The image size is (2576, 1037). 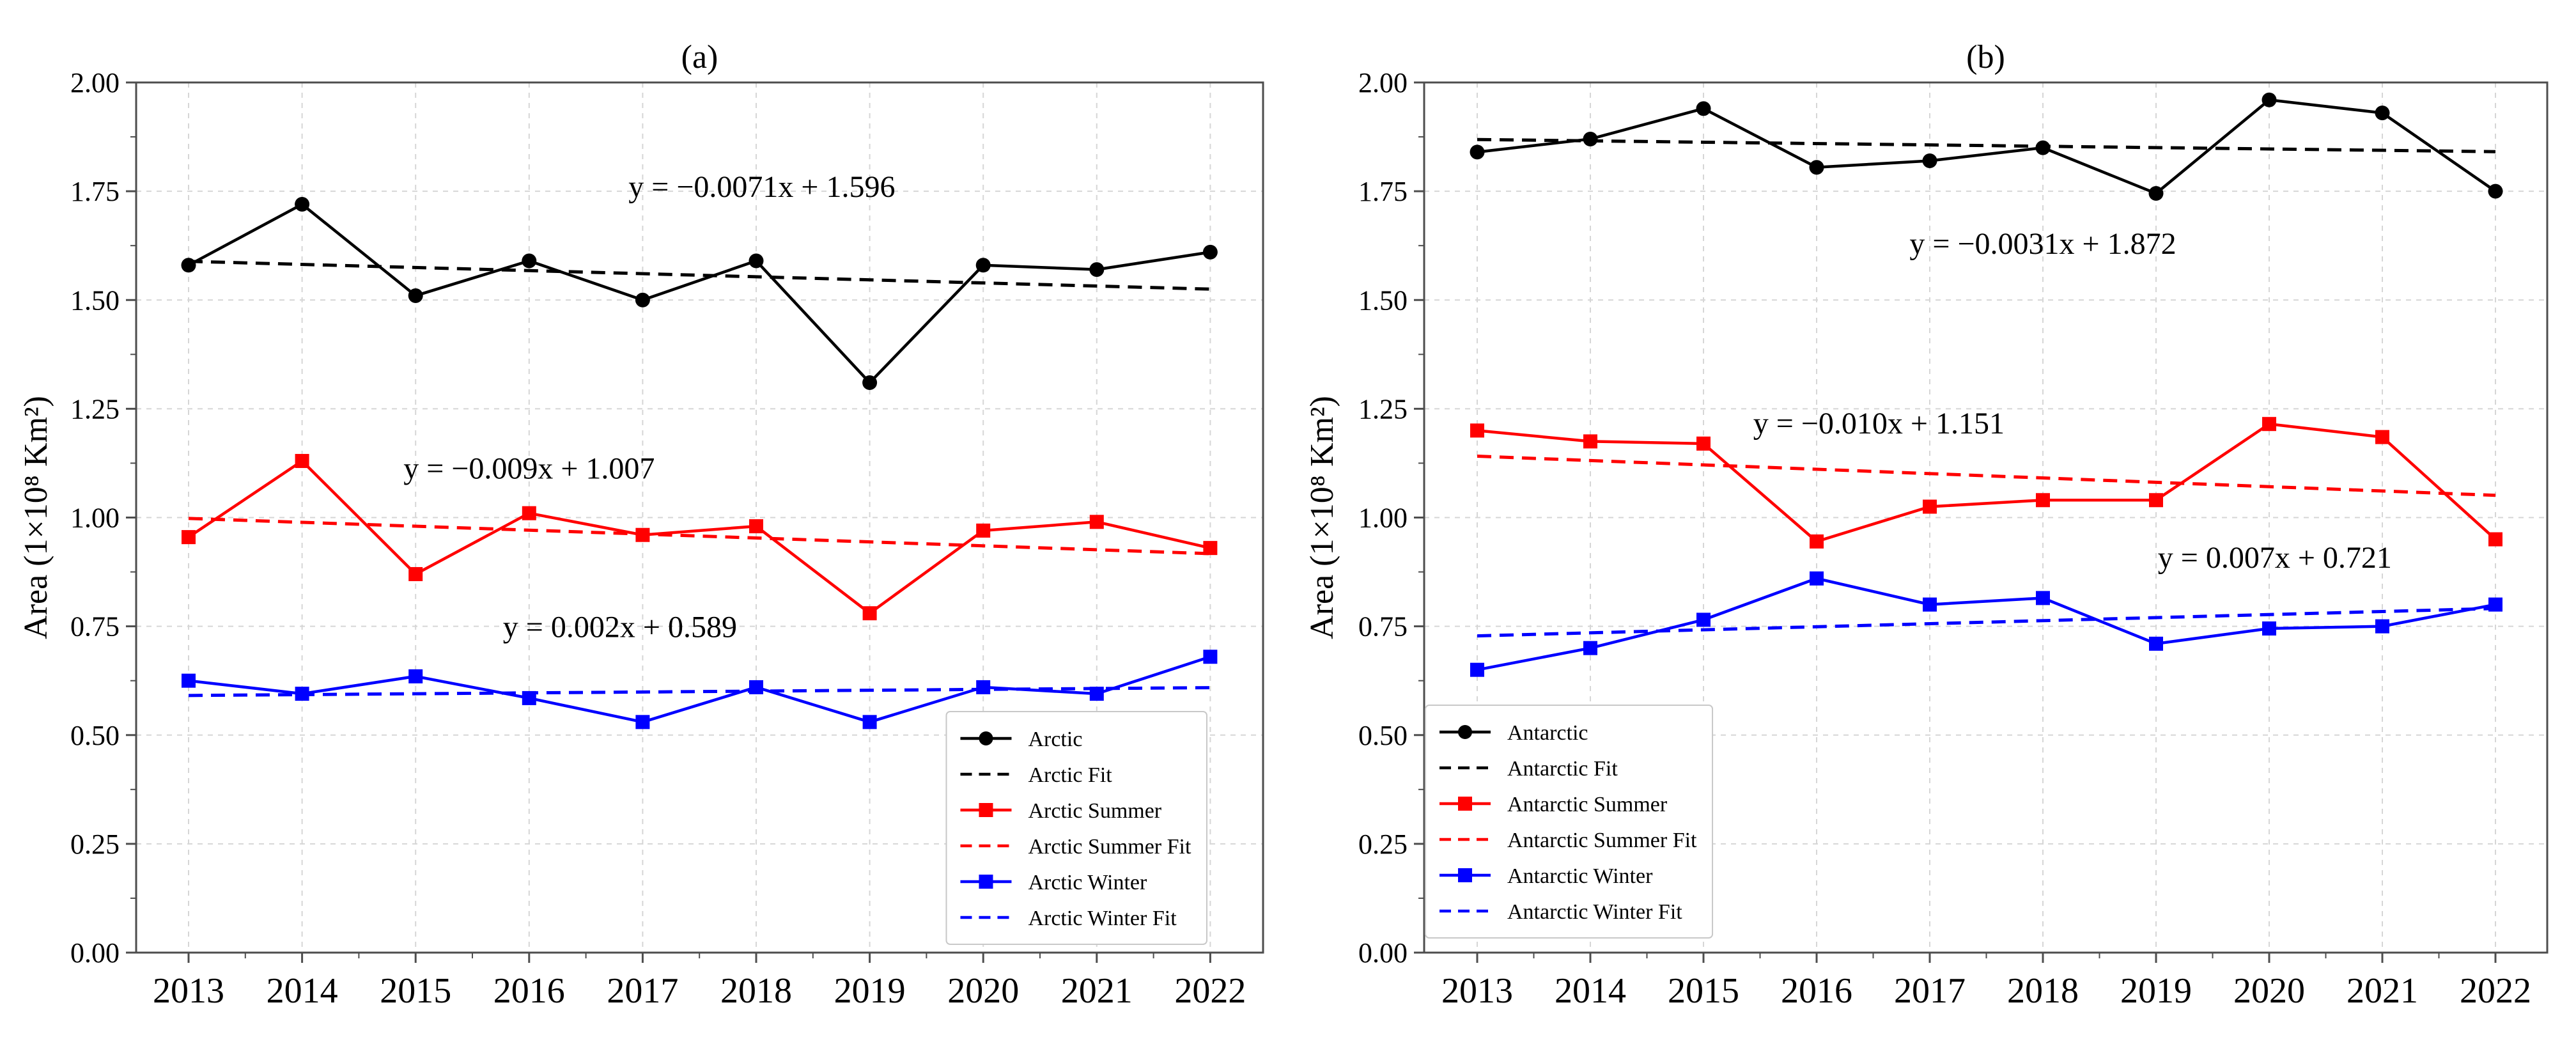 I want to click on arctic-point-2022, so click(x=1210, y=252).